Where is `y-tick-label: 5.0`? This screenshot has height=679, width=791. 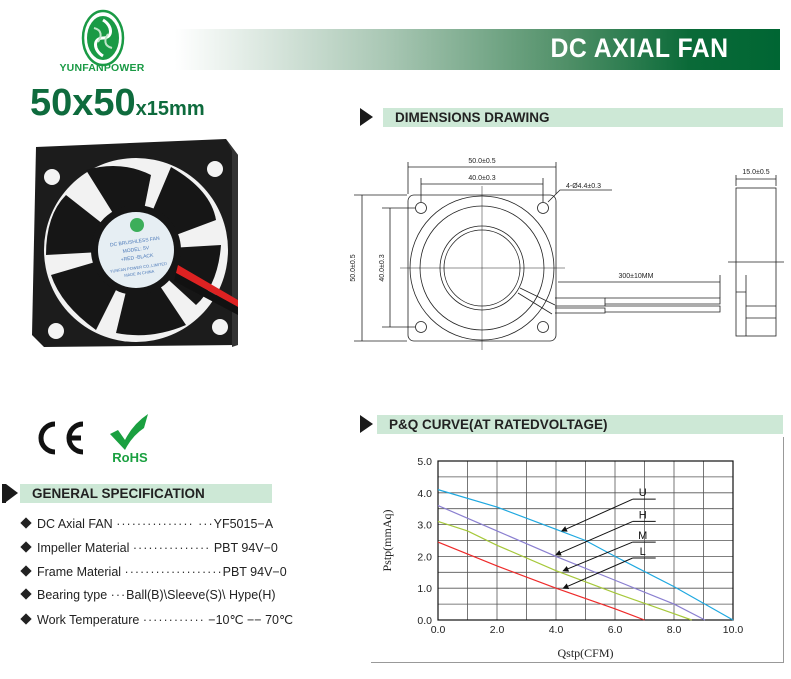 y-tick-label: 5.0 is located at coordinates (424, 462).